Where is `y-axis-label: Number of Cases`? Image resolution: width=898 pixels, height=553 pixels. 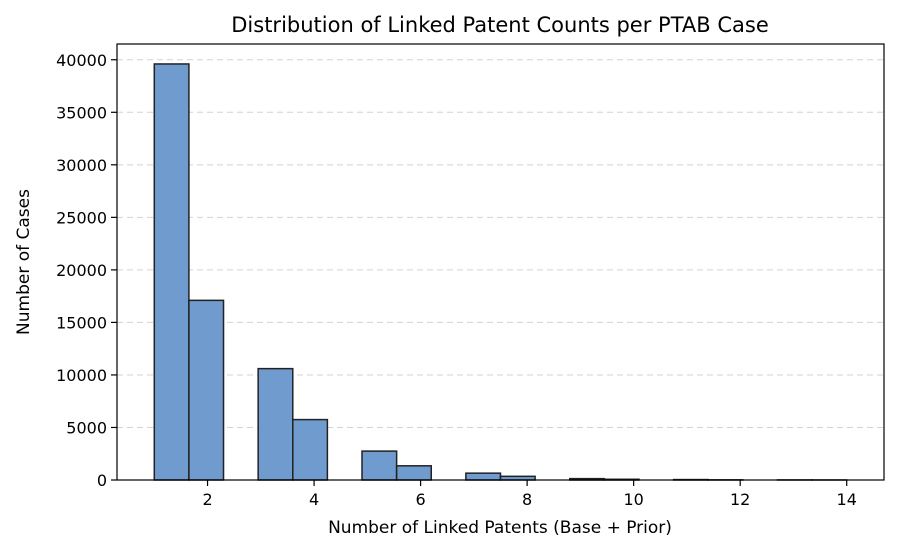
y-axis-label: Number of Cases is located at coordinates (24, 262).